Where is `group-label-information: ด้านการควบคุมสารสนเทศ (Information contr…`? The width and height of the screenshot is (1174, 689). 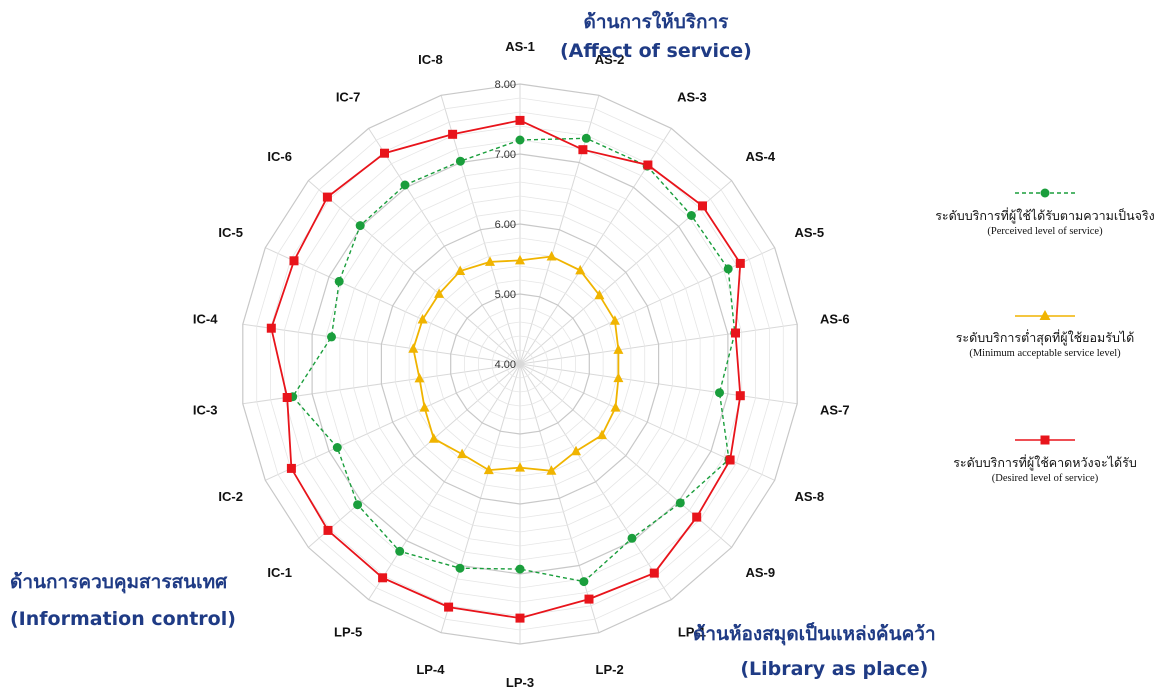
group-label-information: ด้านการควบคุมสารสนเทศ (Information contr… is located at coordinates (123, 601).